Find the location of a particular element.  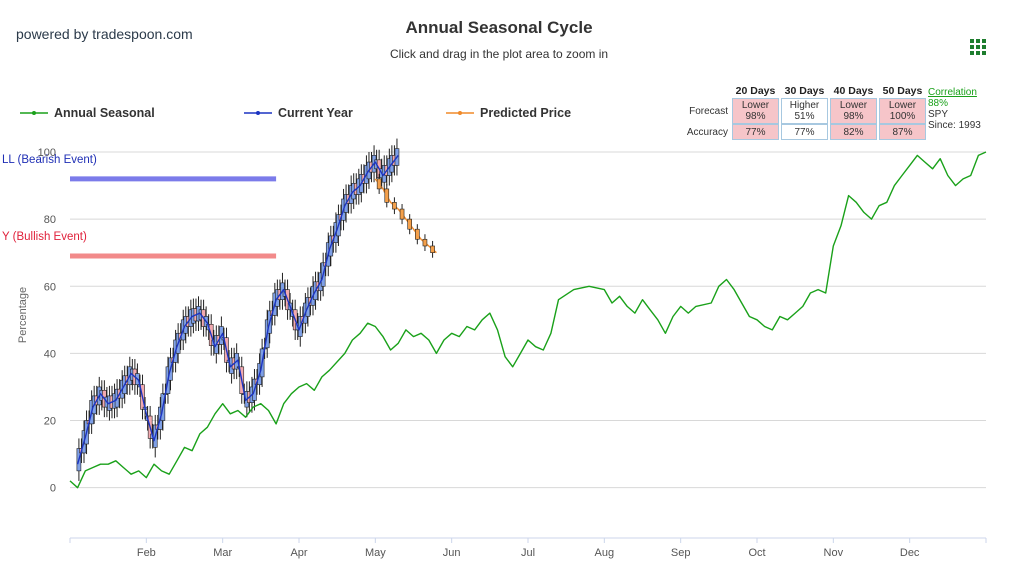

chart-menu-grid-icon is located at coordinates (978, 47).